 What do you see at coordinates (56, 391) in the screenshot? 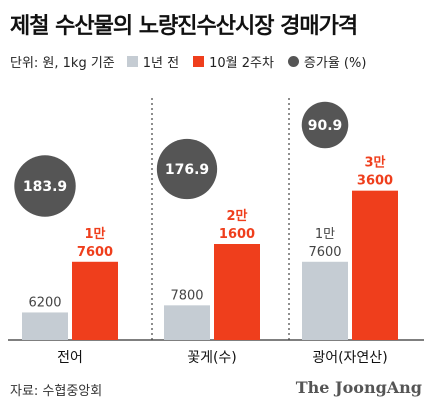
I see `source-note: 자료: 수협중앙회` at bounding box center [56, 391].